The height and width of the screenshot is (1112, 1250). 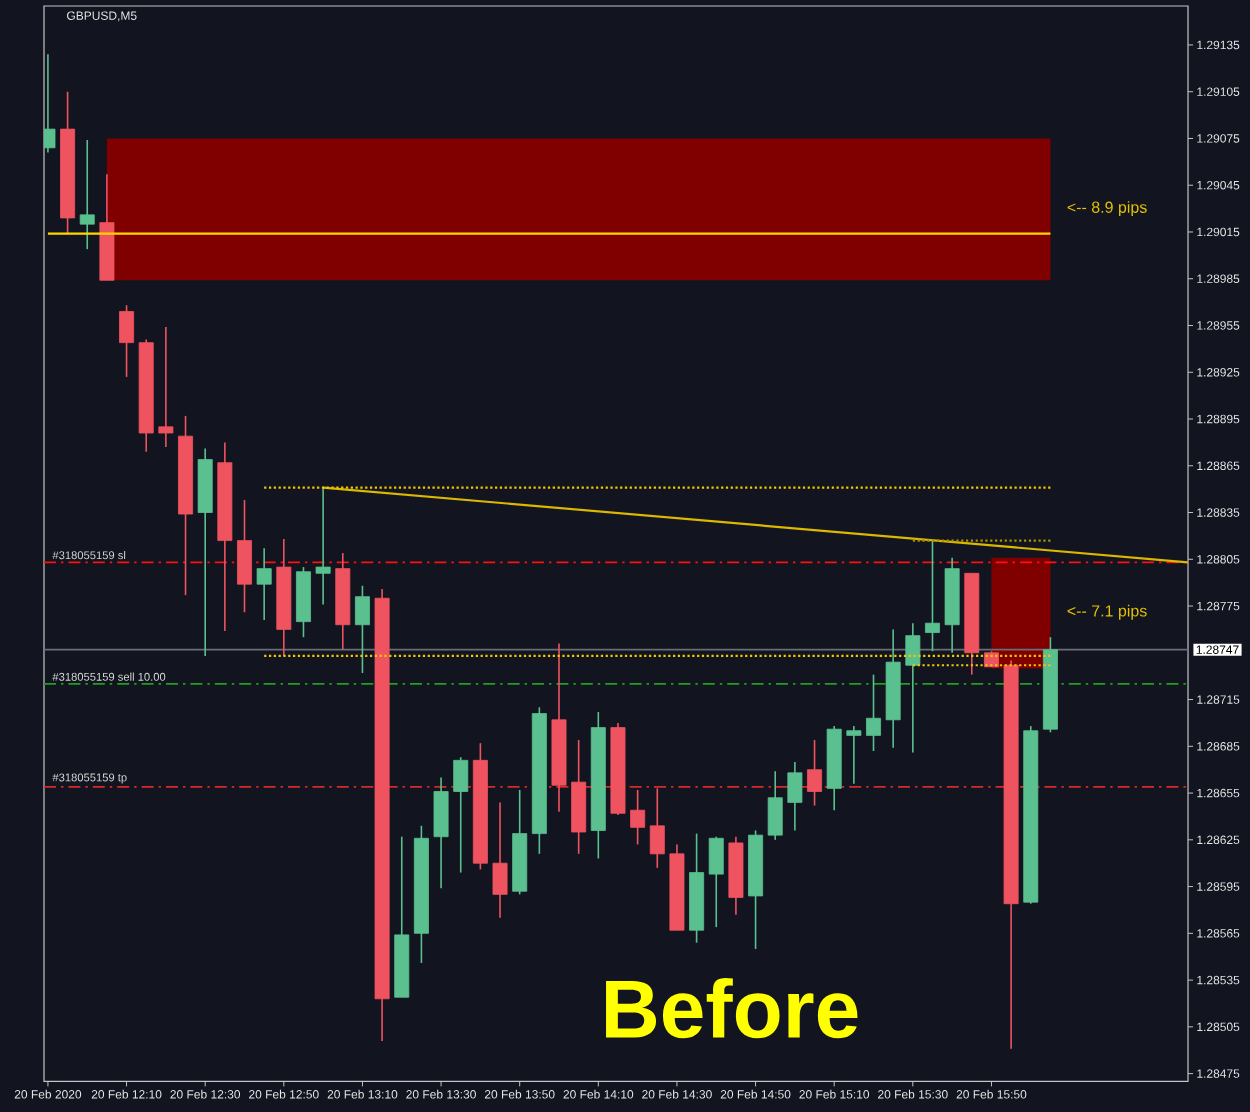 I want to click on annotation: <-- 7.1 pips, so click(x=1107, y=612).